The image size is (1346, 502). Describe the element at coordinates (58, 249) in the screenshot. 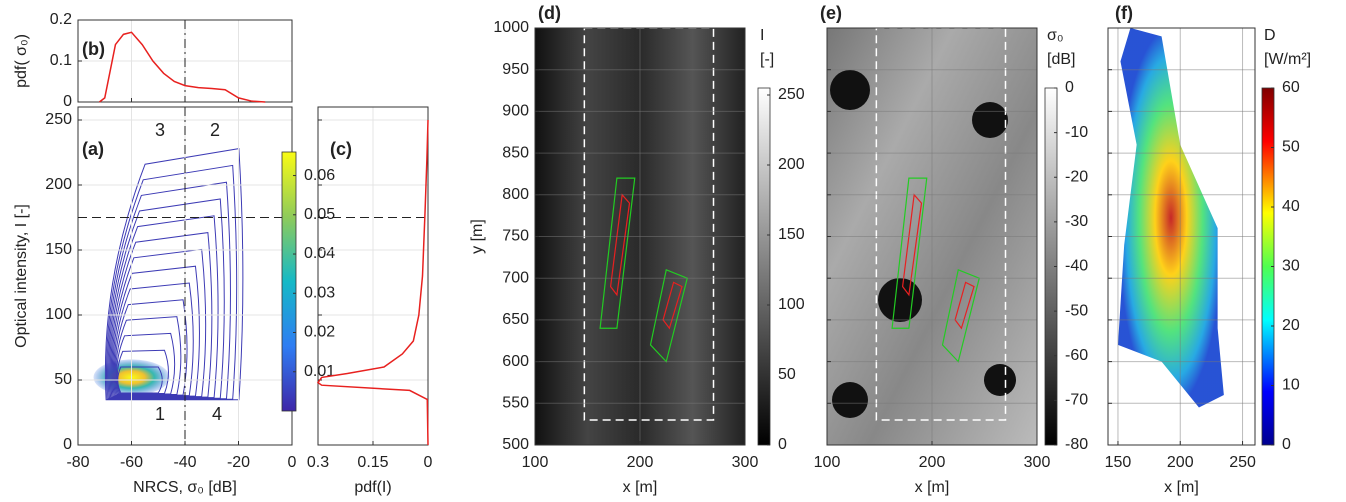

I see `y-tick-label: 150` at that location.